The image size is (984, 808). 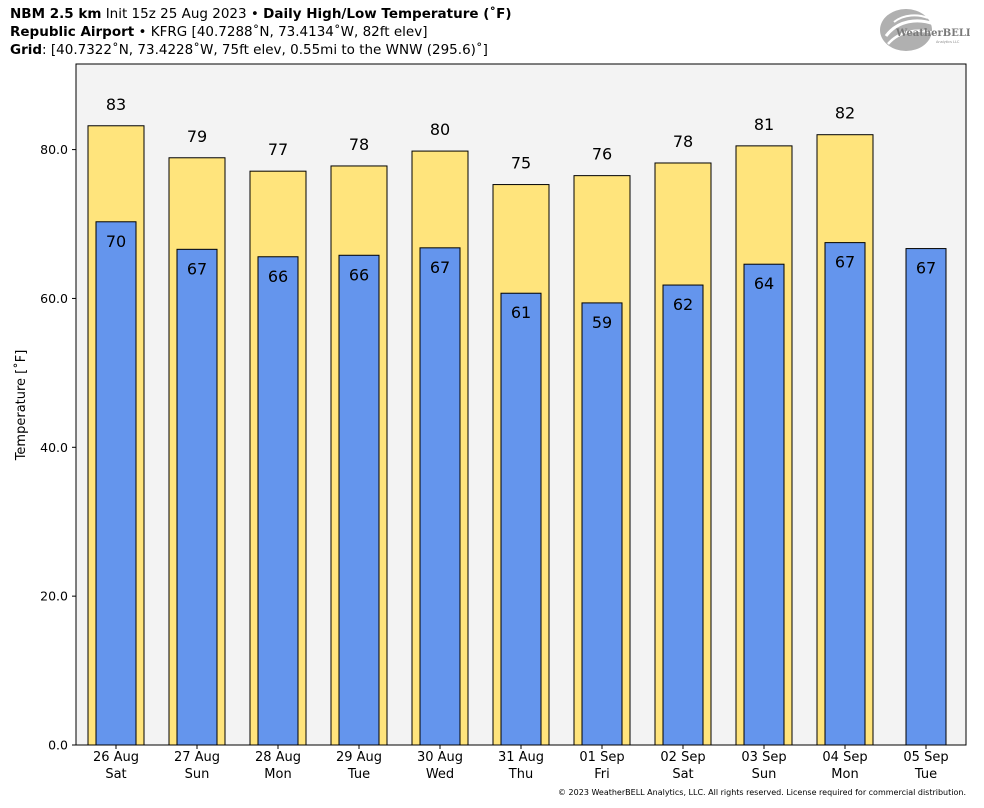 What do you see at coordinates (359, 757) in the screenshot?
I see `x-tick-label-date: 29 Aug` at bounding box center [359, 757].